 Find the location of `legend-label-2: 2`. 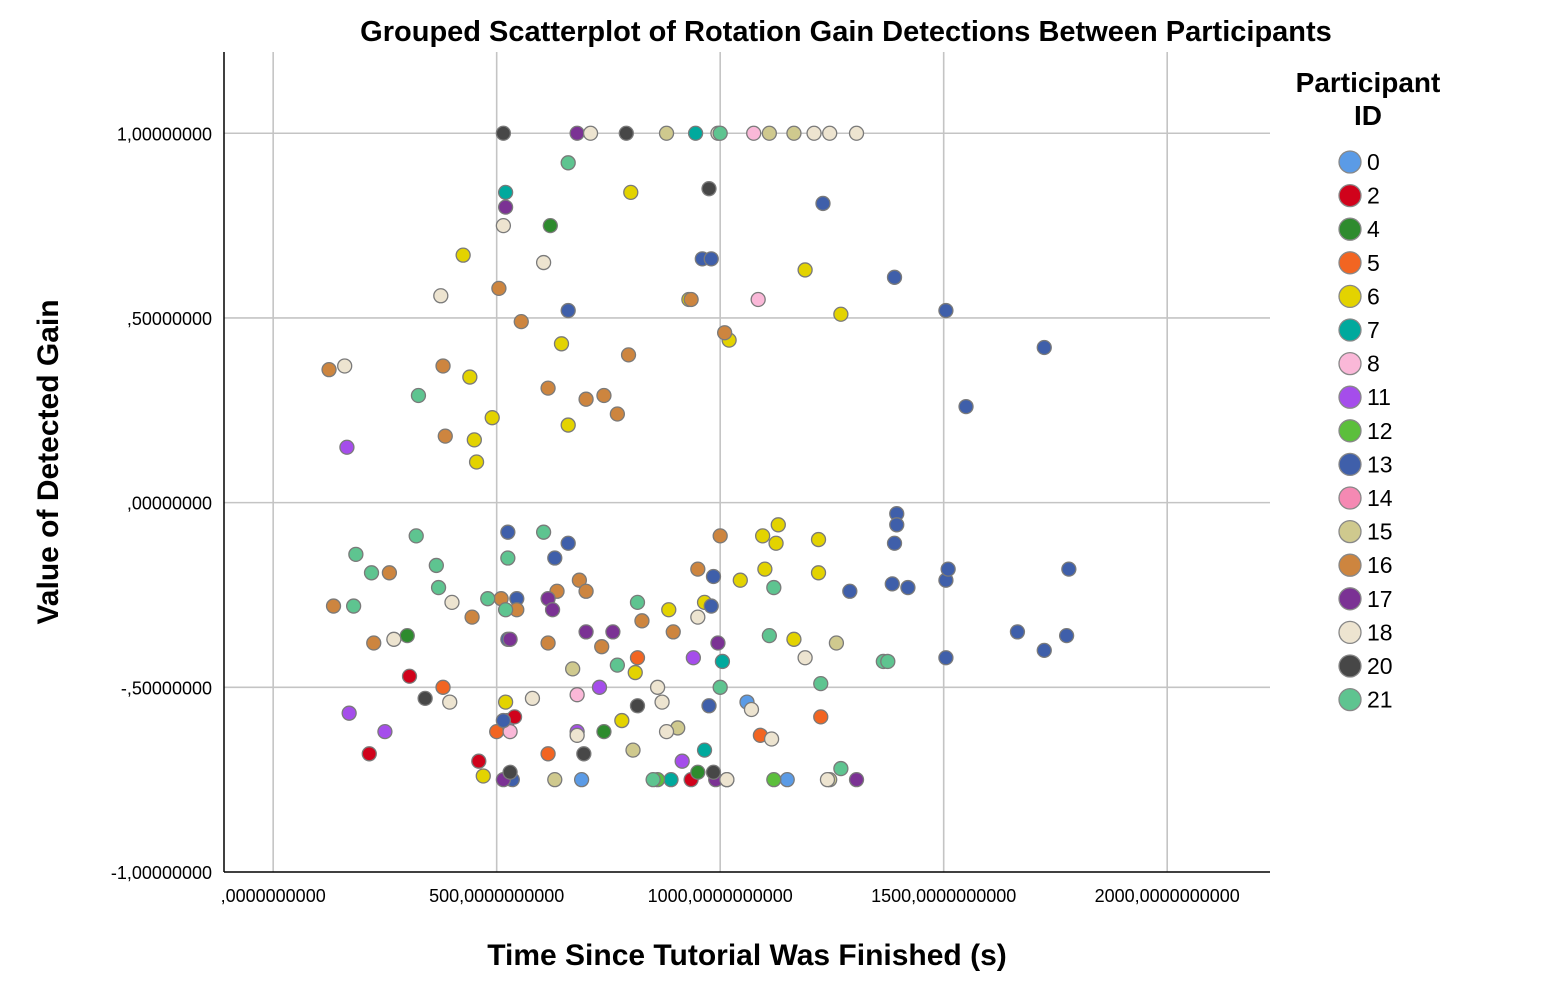

legend-label-2: 2 is located at coordinates (1373, 196).